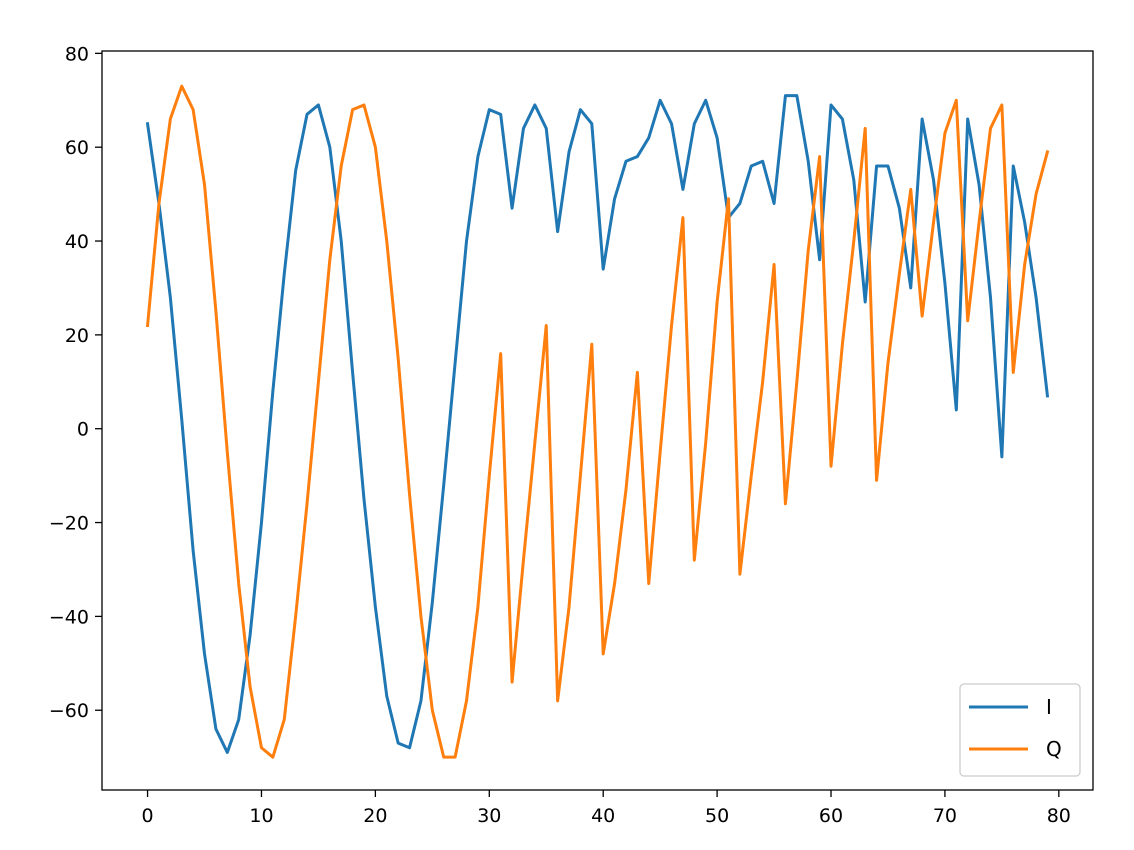 Image resolution: width=1134 pixels, height=850 pixels. What do you see at coordinates (83, 430) in the screenshot?
I see `y-tick-label: 0` at bounding box center [83, 430].